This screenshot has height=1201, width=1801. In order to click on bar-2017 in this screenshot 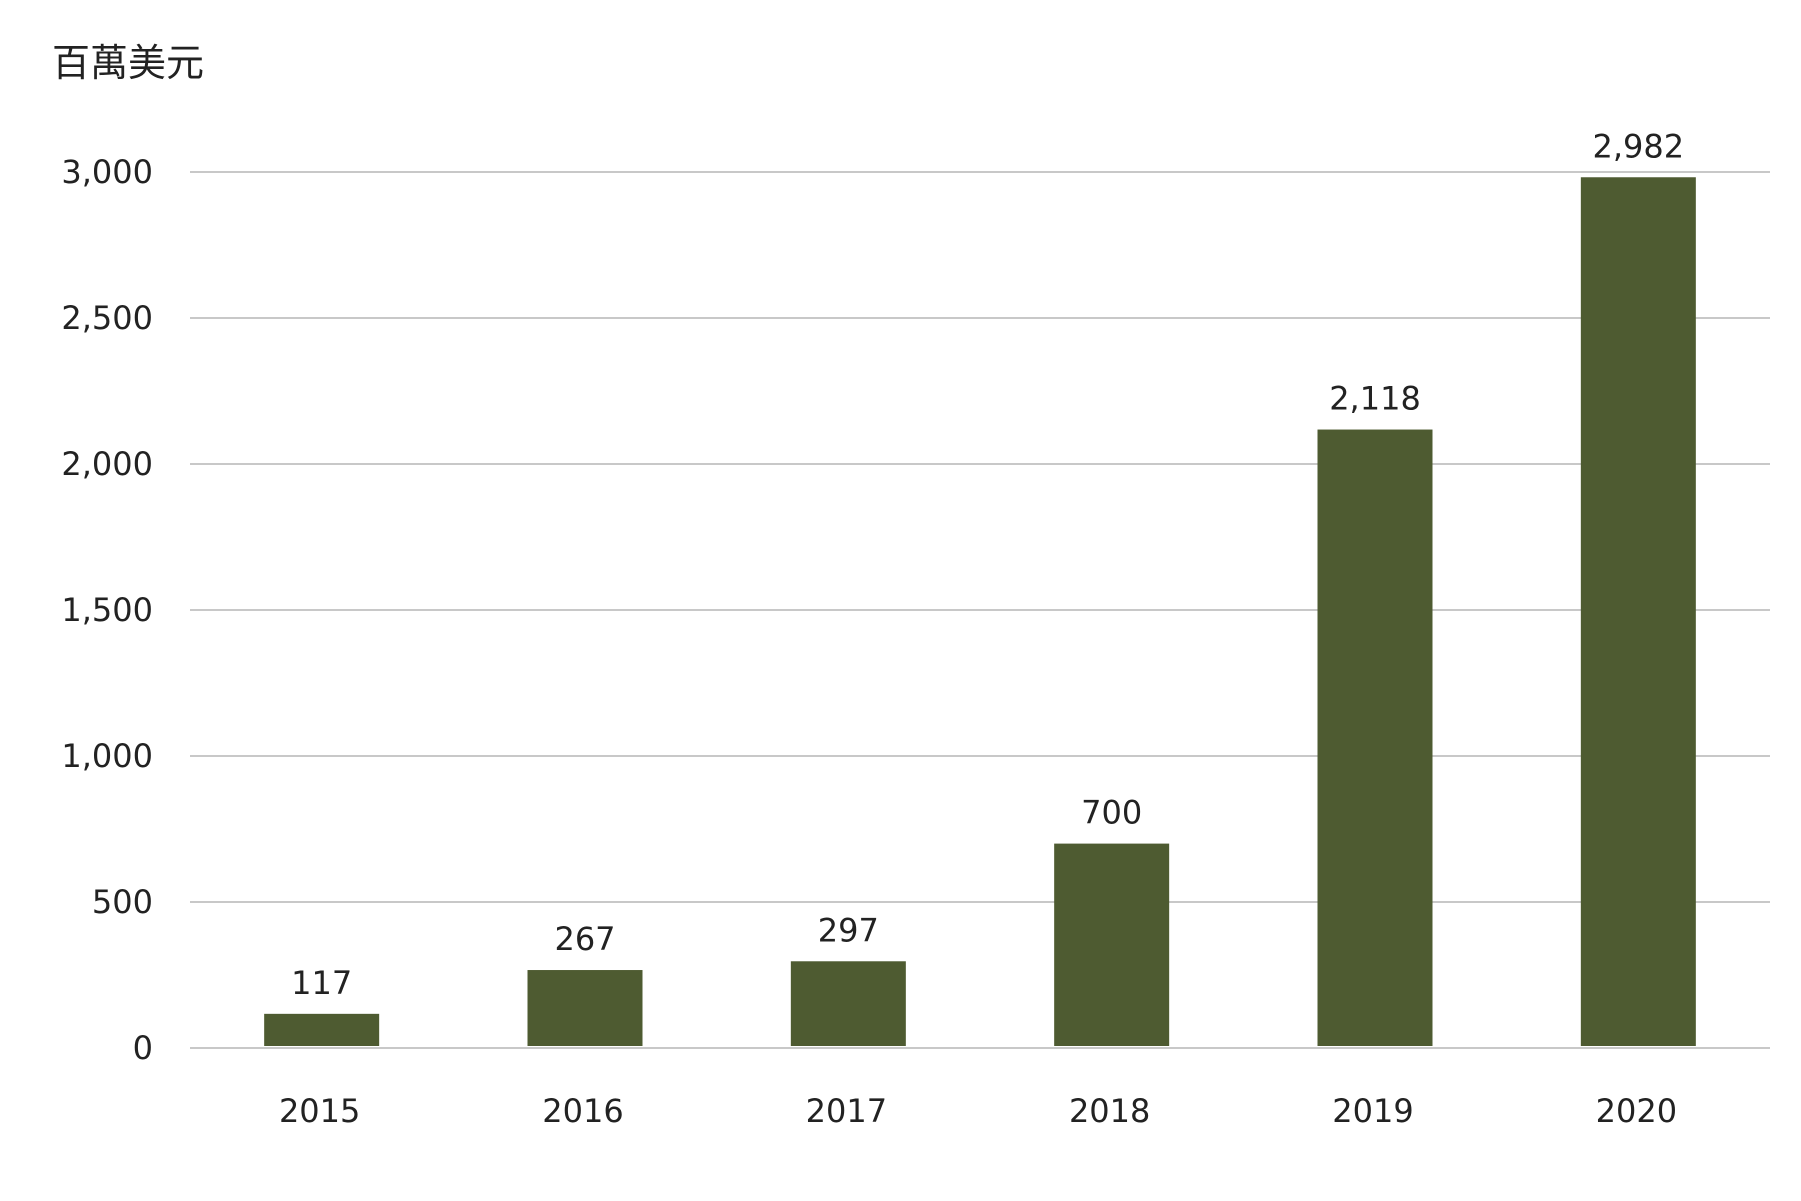, I will do `click(848, 1003)`.